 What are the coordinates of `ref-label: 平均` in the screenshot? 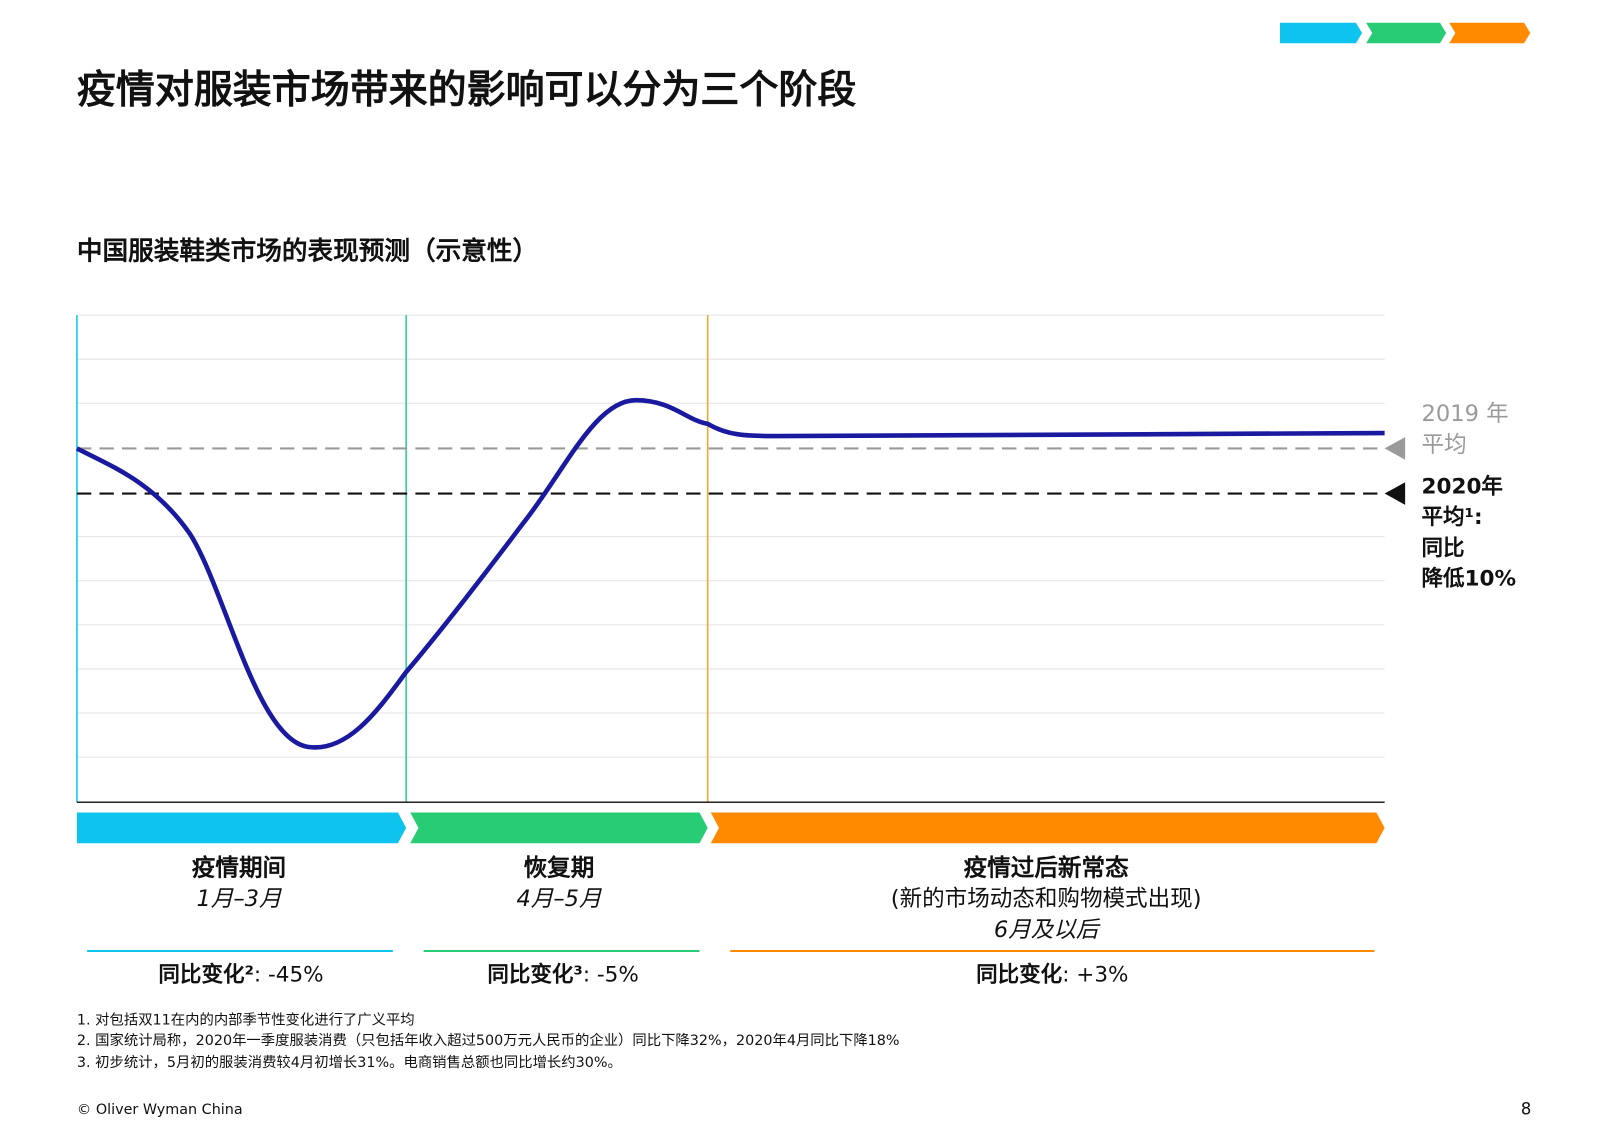 It's located at (1444, 445).